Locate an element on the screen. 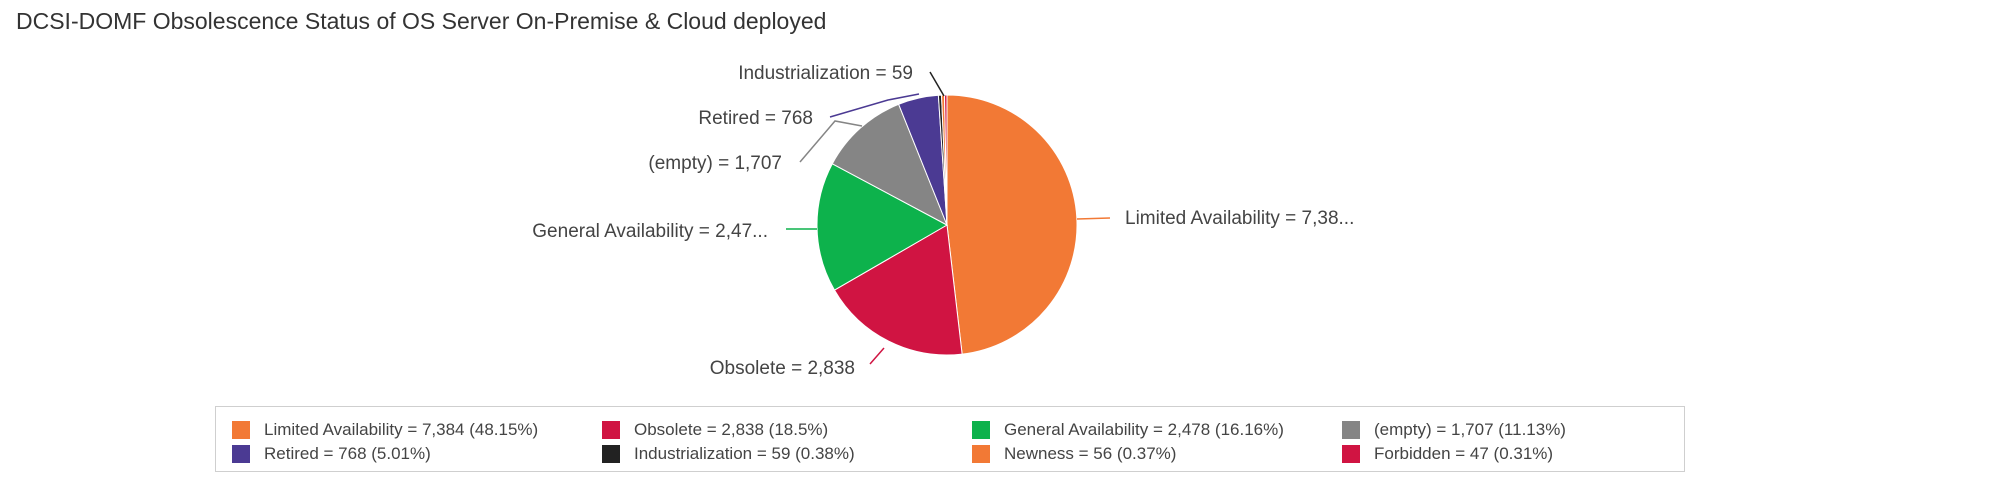 This screenshot has width=2000, height=501. data-label: Obsolete = 2,838 is located at coordinates (782, 368).